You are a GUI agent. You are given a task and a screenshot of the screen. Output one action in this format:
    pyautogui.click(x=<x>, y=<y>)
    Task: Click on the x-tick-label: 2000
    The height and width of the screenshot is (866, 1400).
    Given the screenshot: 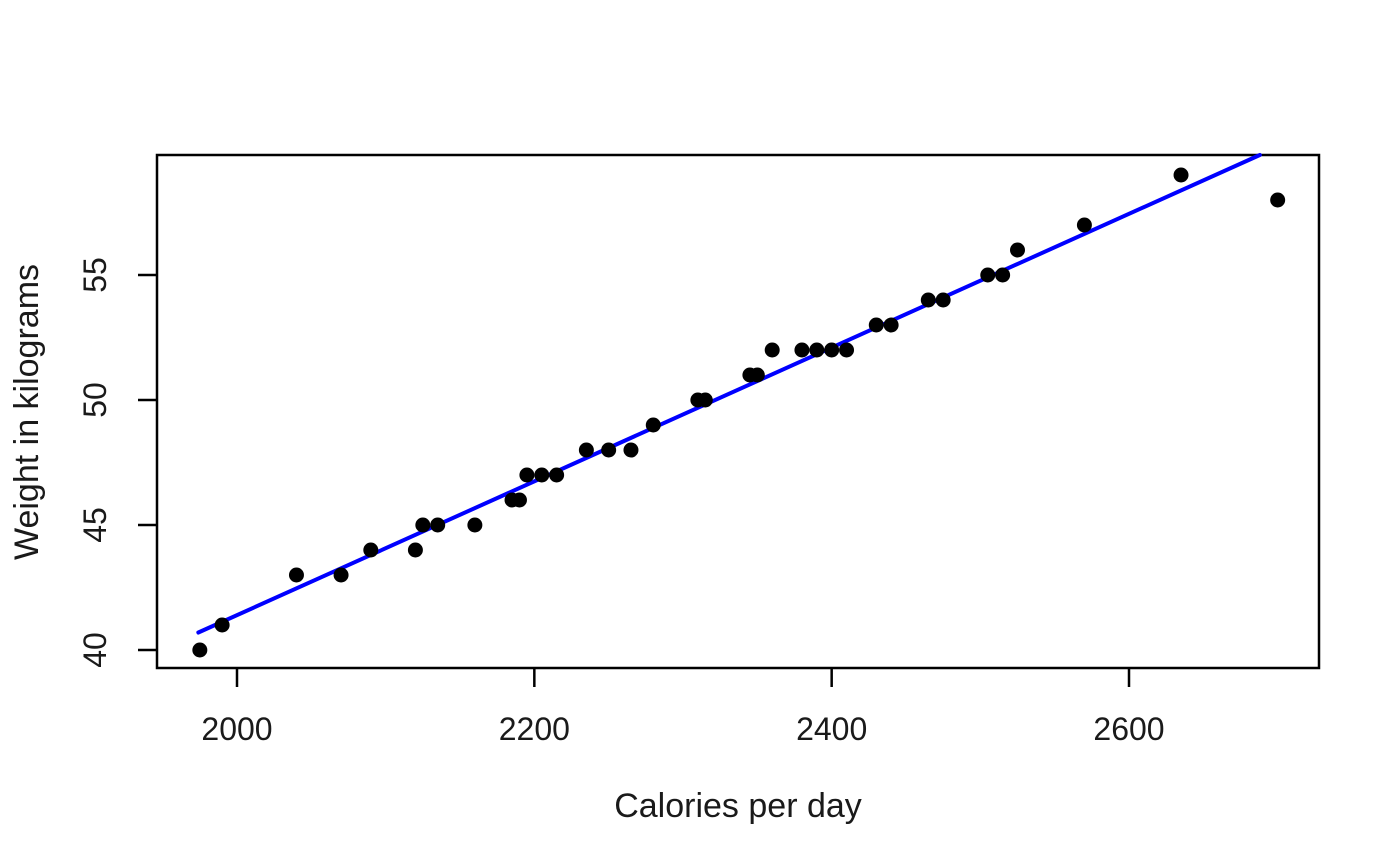 What is the action you would take?
    pyautogui.click(x=236, y=729)
    